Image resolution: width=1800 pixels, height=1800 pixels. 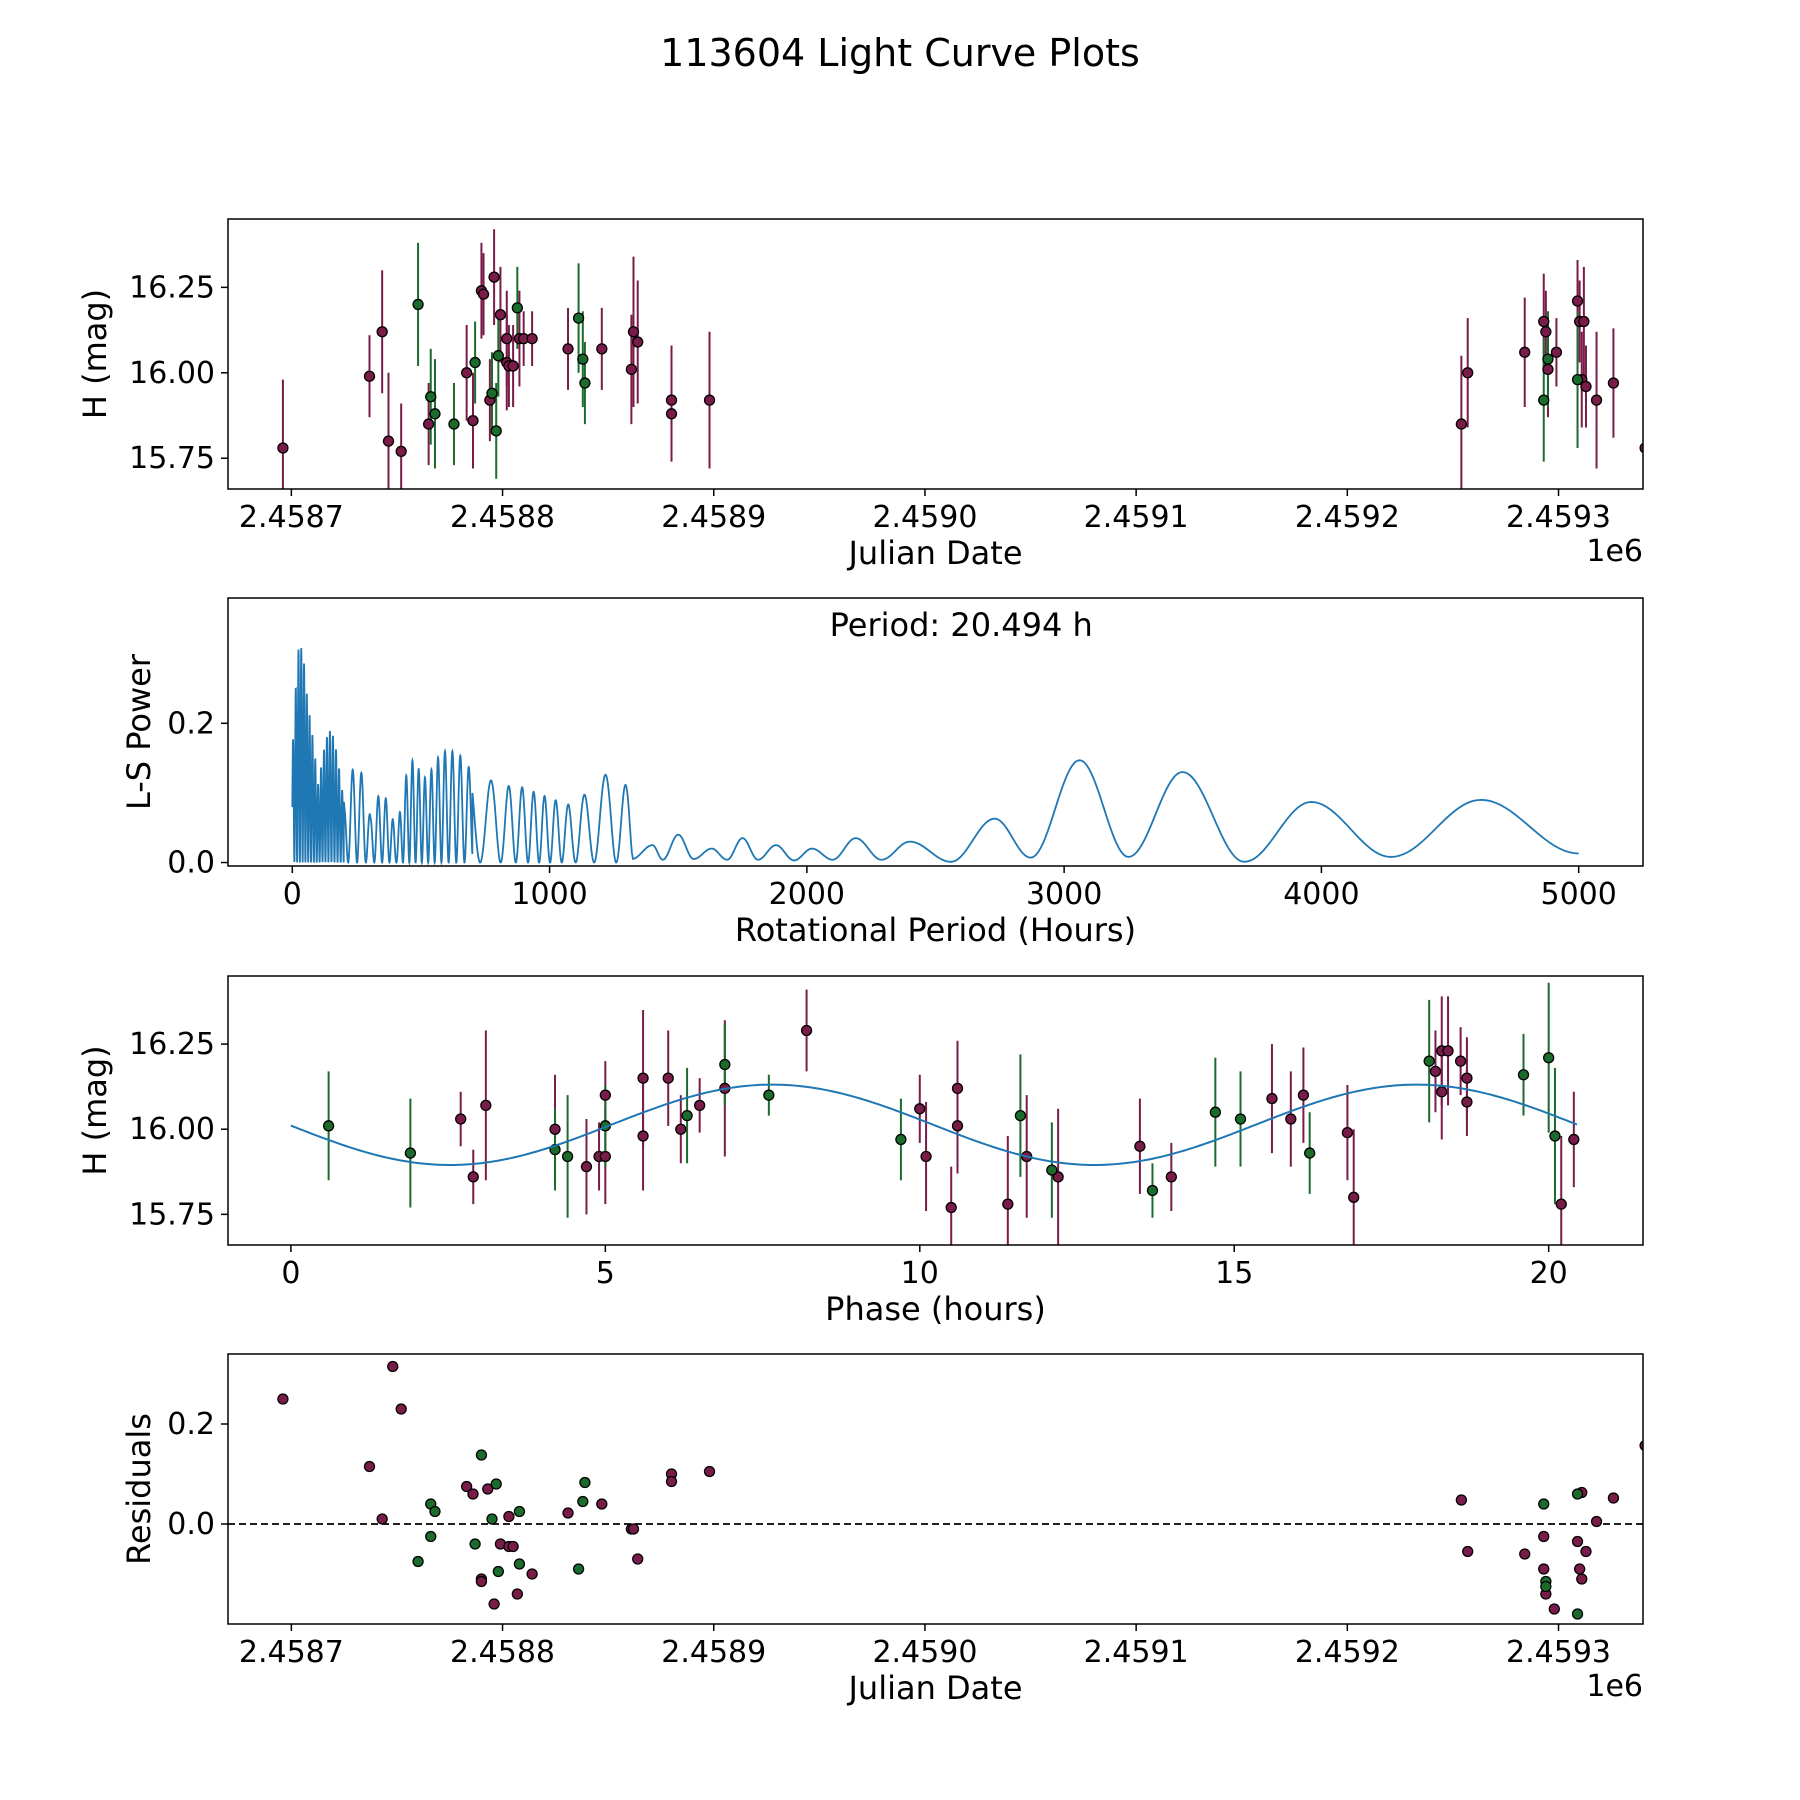 I want to click on residuals-y-axis-label: Residuals, so click(x=139, y=1489).